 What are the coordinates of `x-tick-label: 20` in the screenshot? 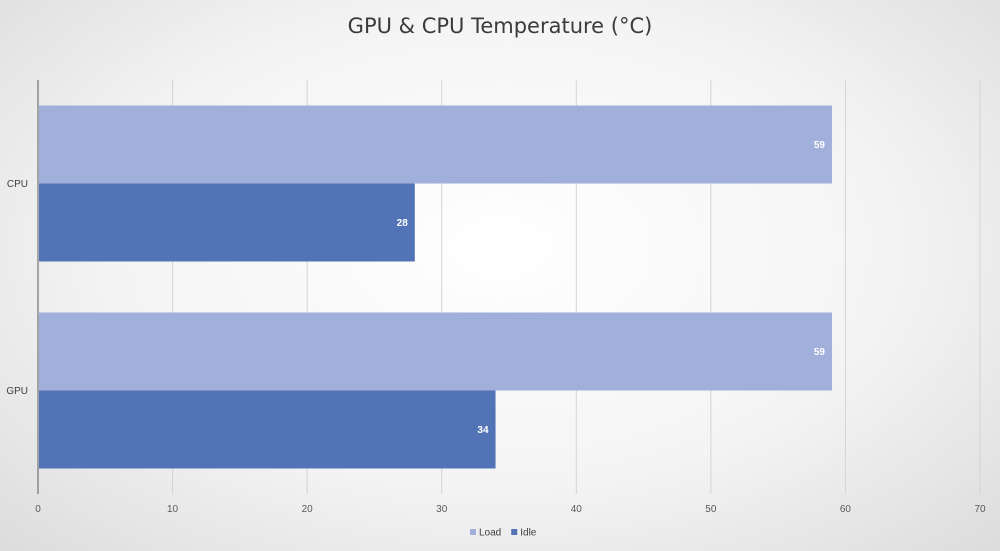 It's located at (308, 509).